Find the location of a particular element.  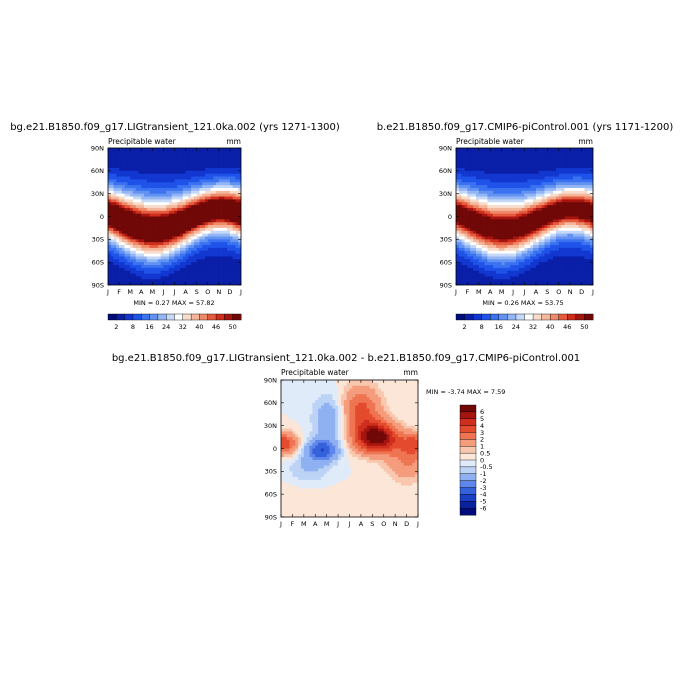

colorbar-swatch is located at coordinates (129, 317).